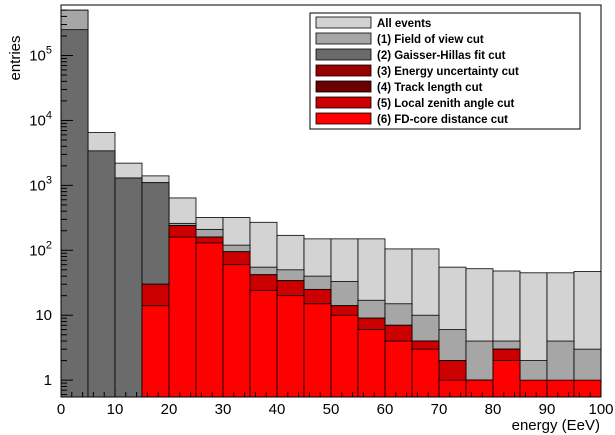  I want to click on legend-swatch-5-local-zenith-angle-cut, so click(343, 102).